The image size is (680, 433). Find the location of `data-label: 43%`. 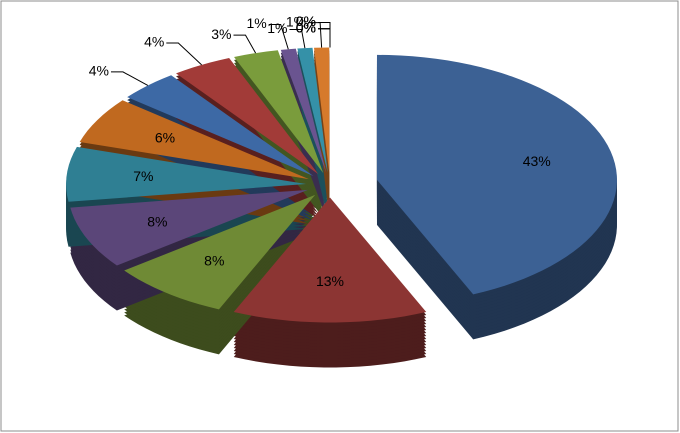

data-label: 43% is located at coordinates (537, 161).